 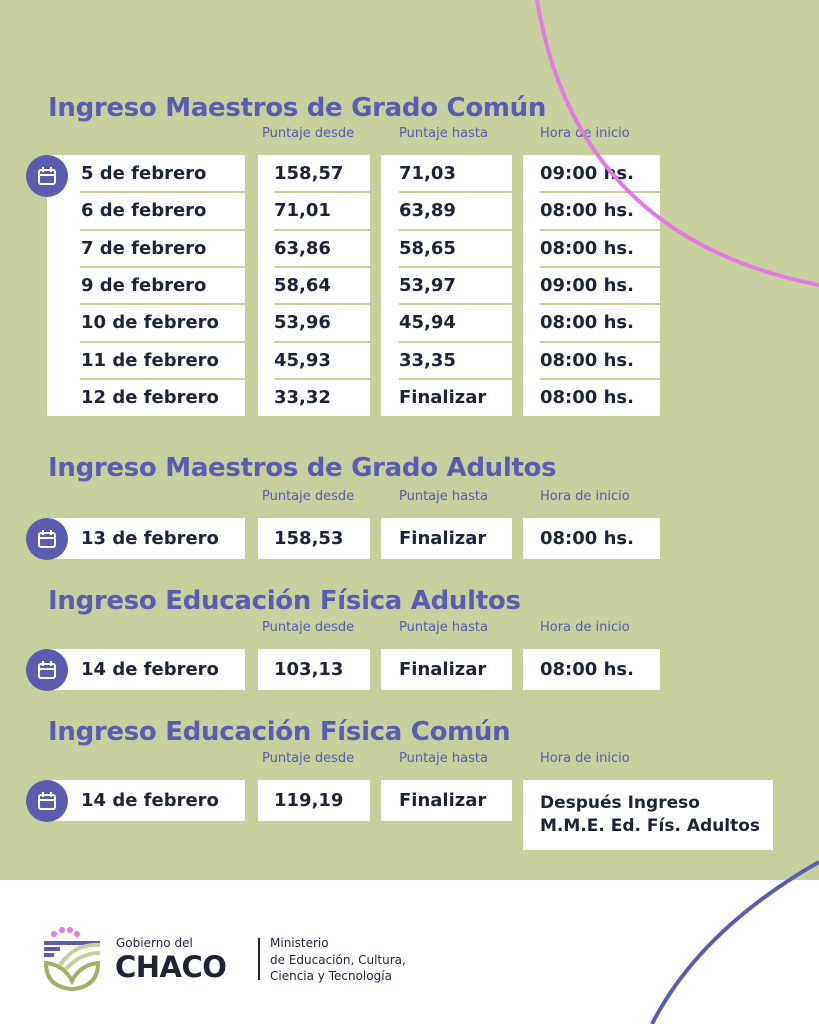 What do you see at coordinates (144, 211) in the screenshot?
I see `cell-fecha: 6 de febrero` at bounding box center [144, 211].